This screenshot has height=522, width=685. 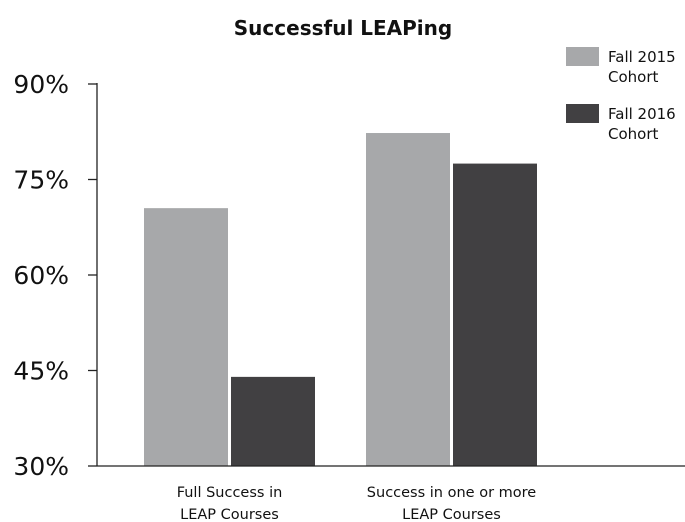 What do you see at coordinates (642, 124) in the screenshot?
I see `legend-label: Fall 2016 Cohort` at bounding box center [642, 124].